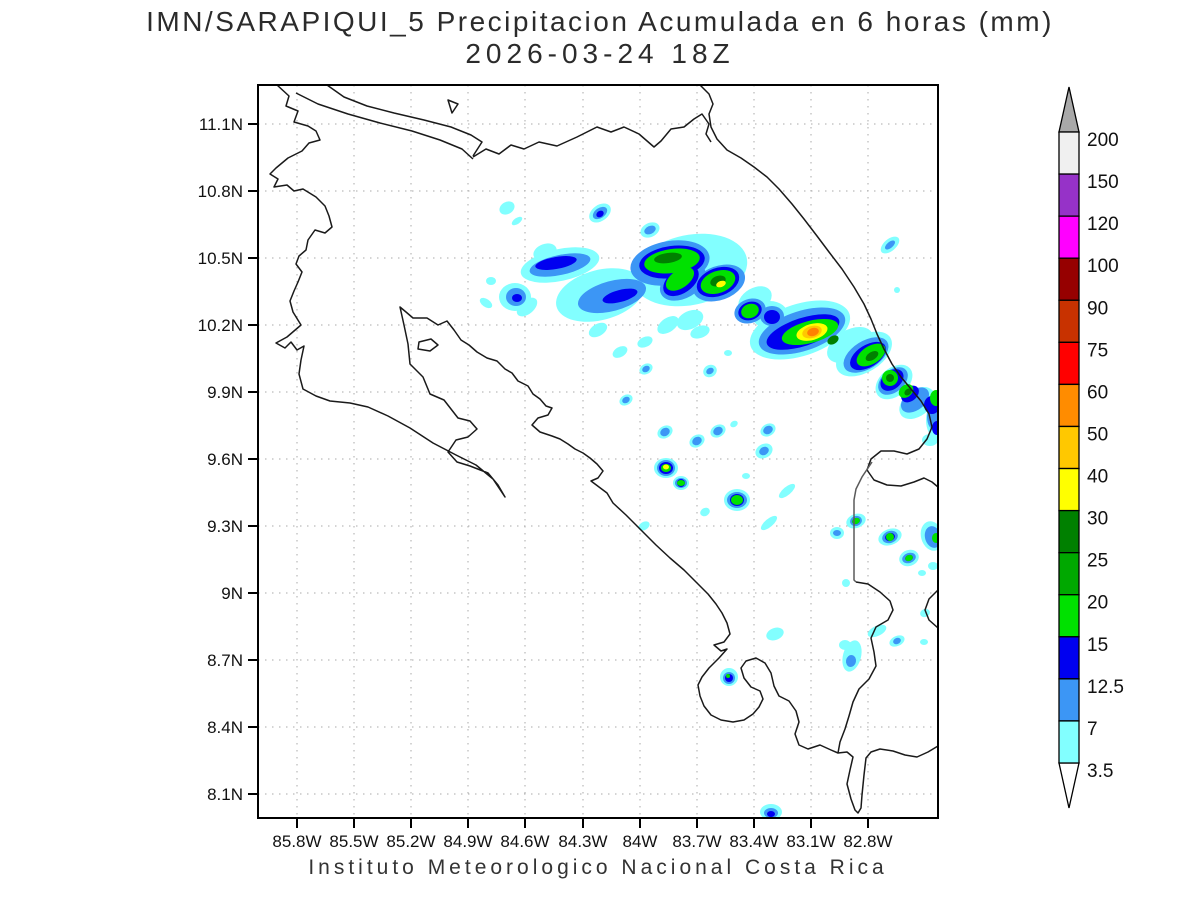 This screenshot has width=1200, height=900. Describe the element at coordinates (1105, 687) in the screenshot. I see `colorbar-label: 12.5` at that location.